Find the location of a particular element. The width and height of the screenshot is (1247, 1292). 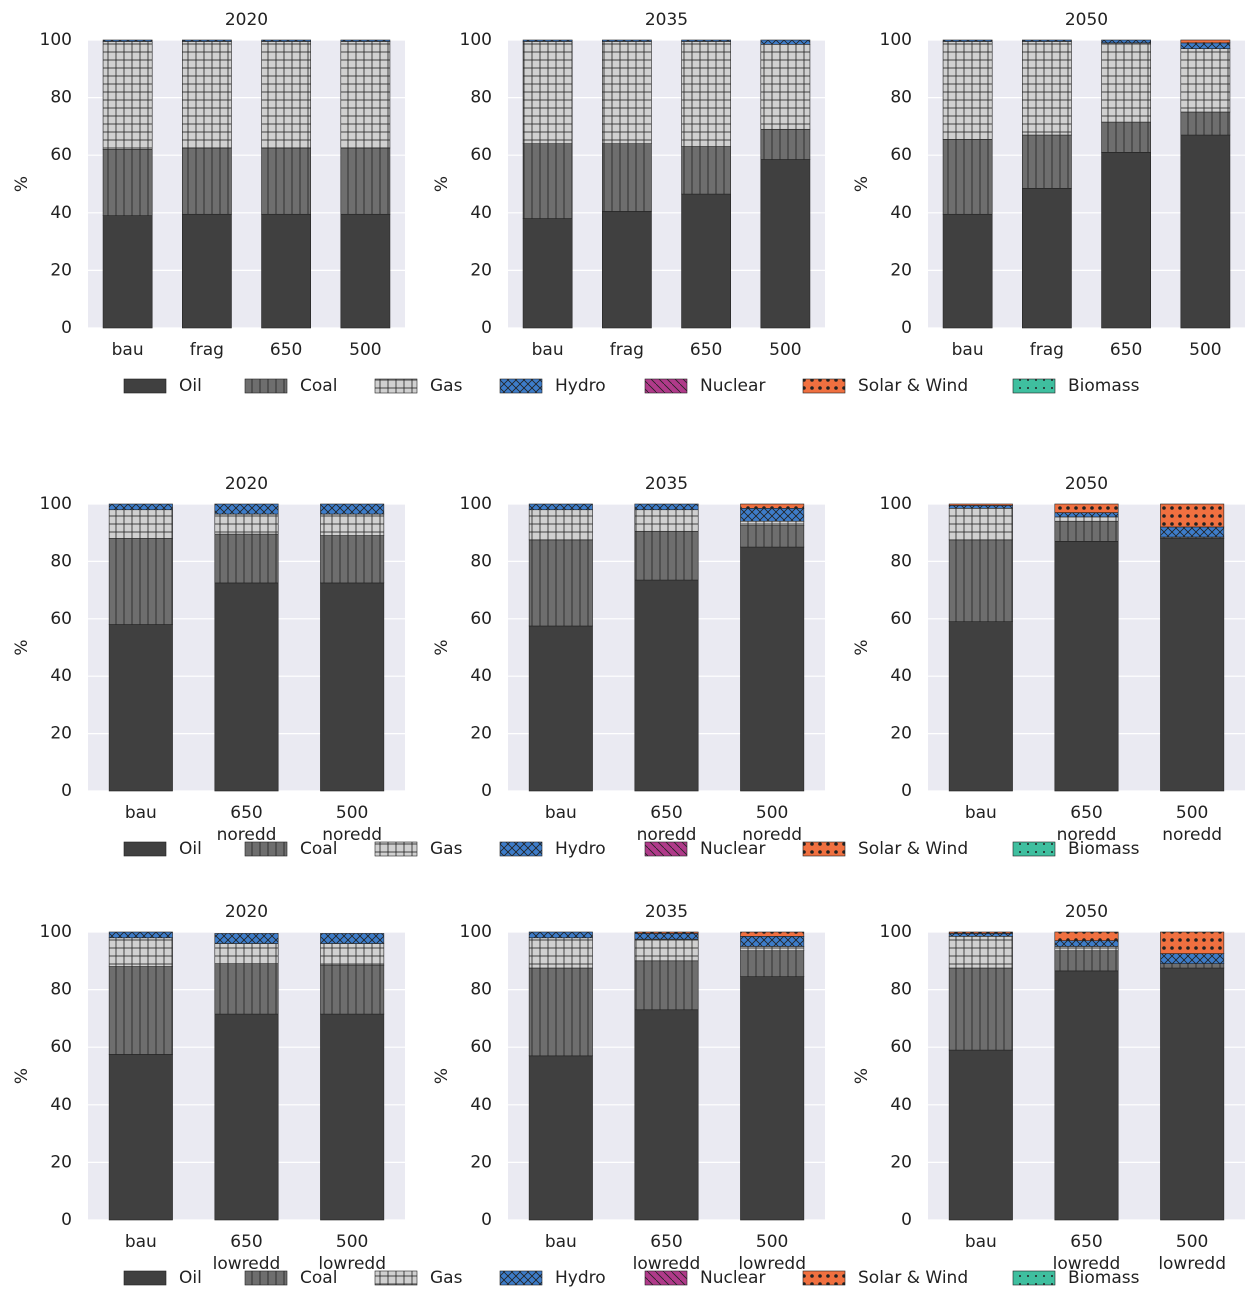

x-tick-label: 500 noredd is located at coordinates (772, 824).